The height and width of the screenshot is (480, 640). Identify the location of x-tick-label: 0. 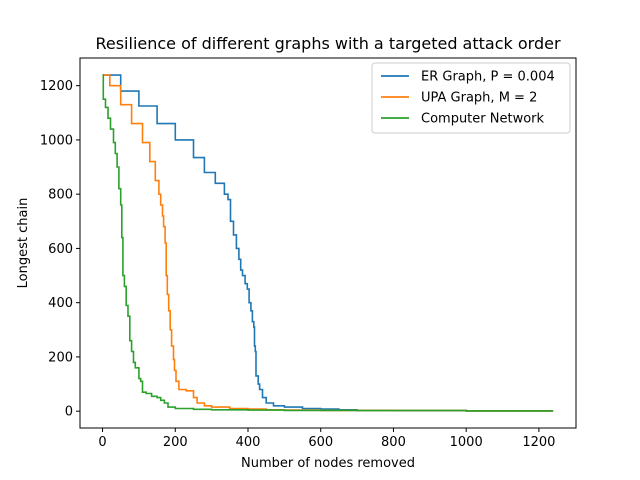
(102, 442).